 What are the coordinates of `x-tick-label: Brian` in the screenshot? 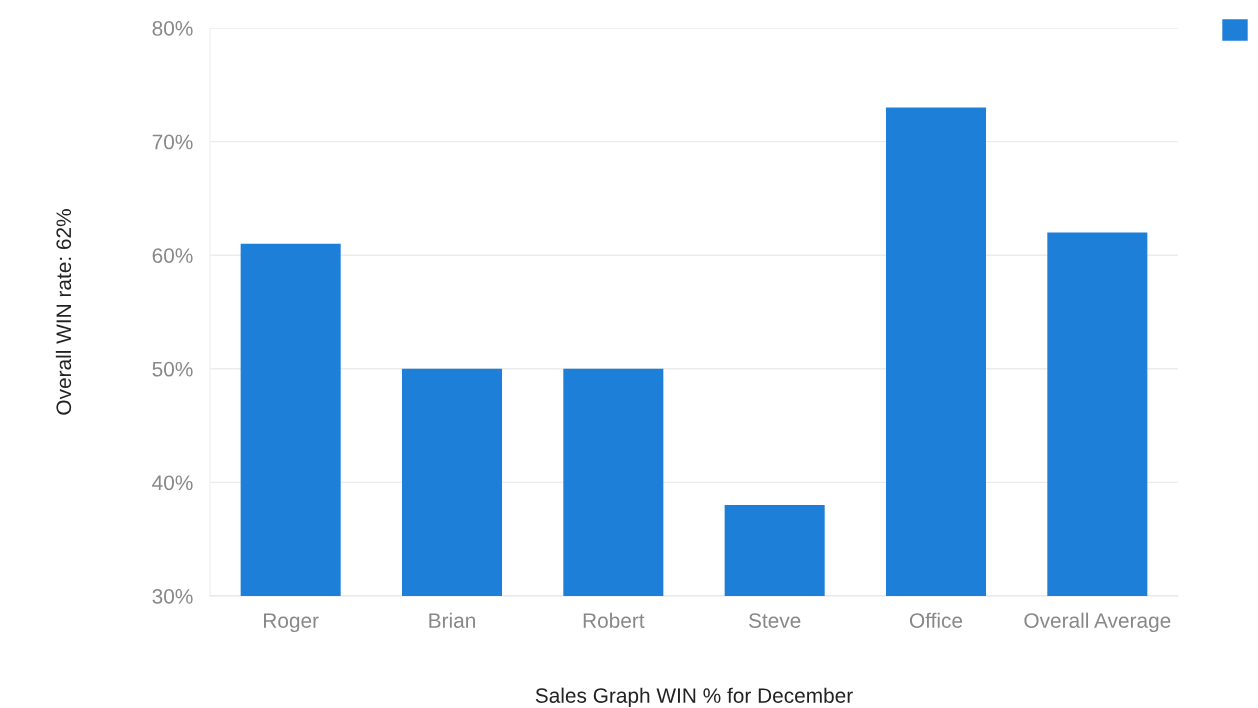 It's located at (452, 620).